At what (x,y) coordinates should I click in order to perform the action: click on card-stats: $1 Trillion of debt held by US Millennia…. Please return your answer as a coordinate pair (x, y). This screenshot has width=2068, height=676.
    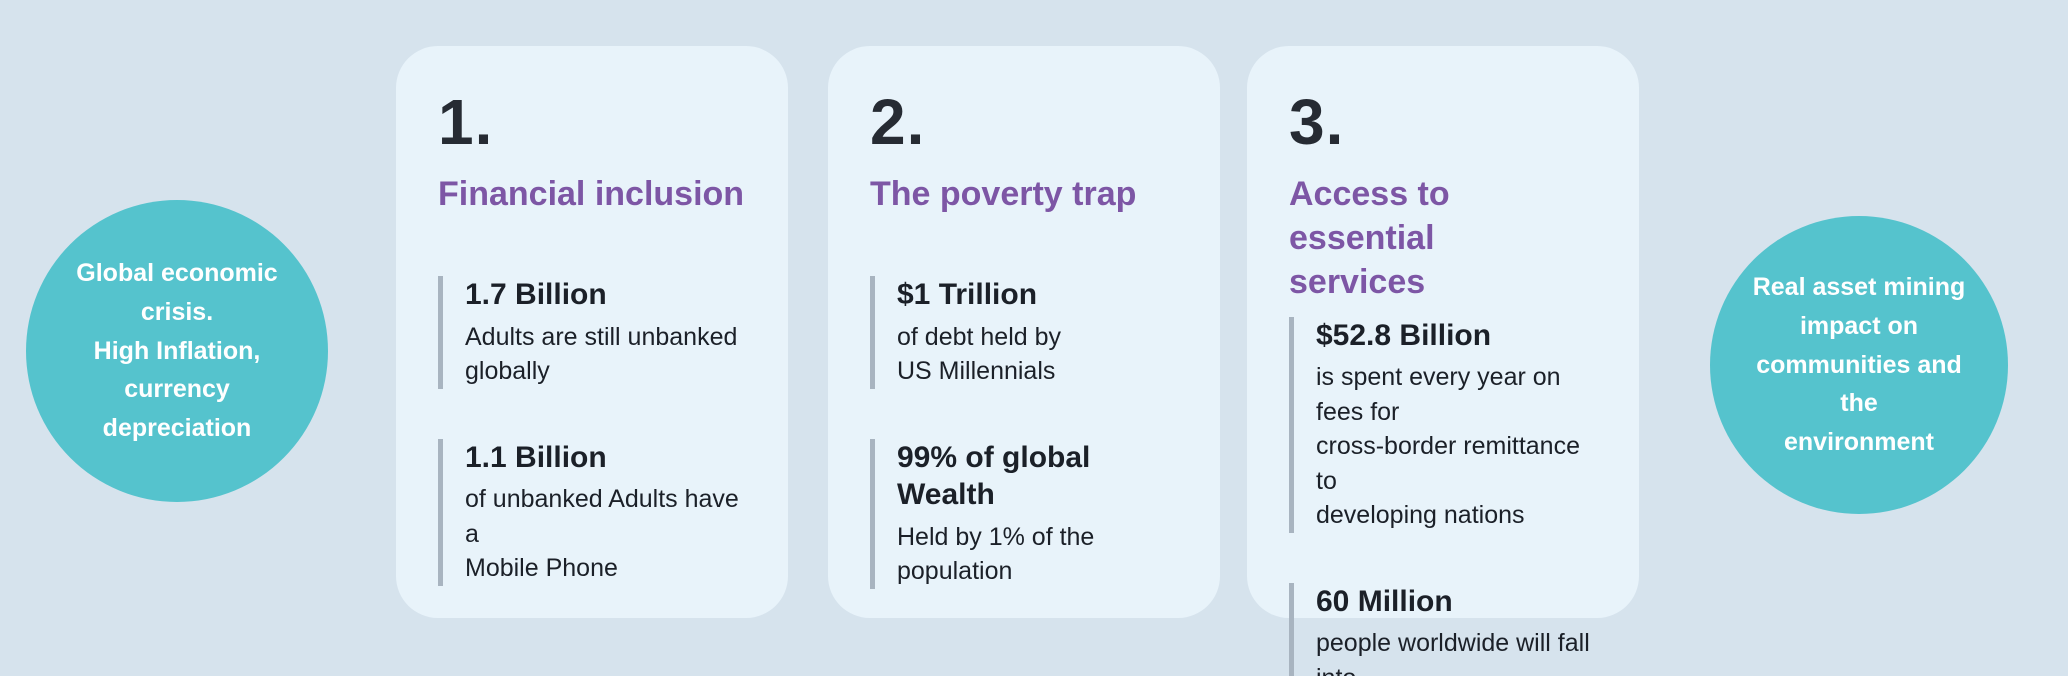
    Looking at the image, I should click on (1027, 432).